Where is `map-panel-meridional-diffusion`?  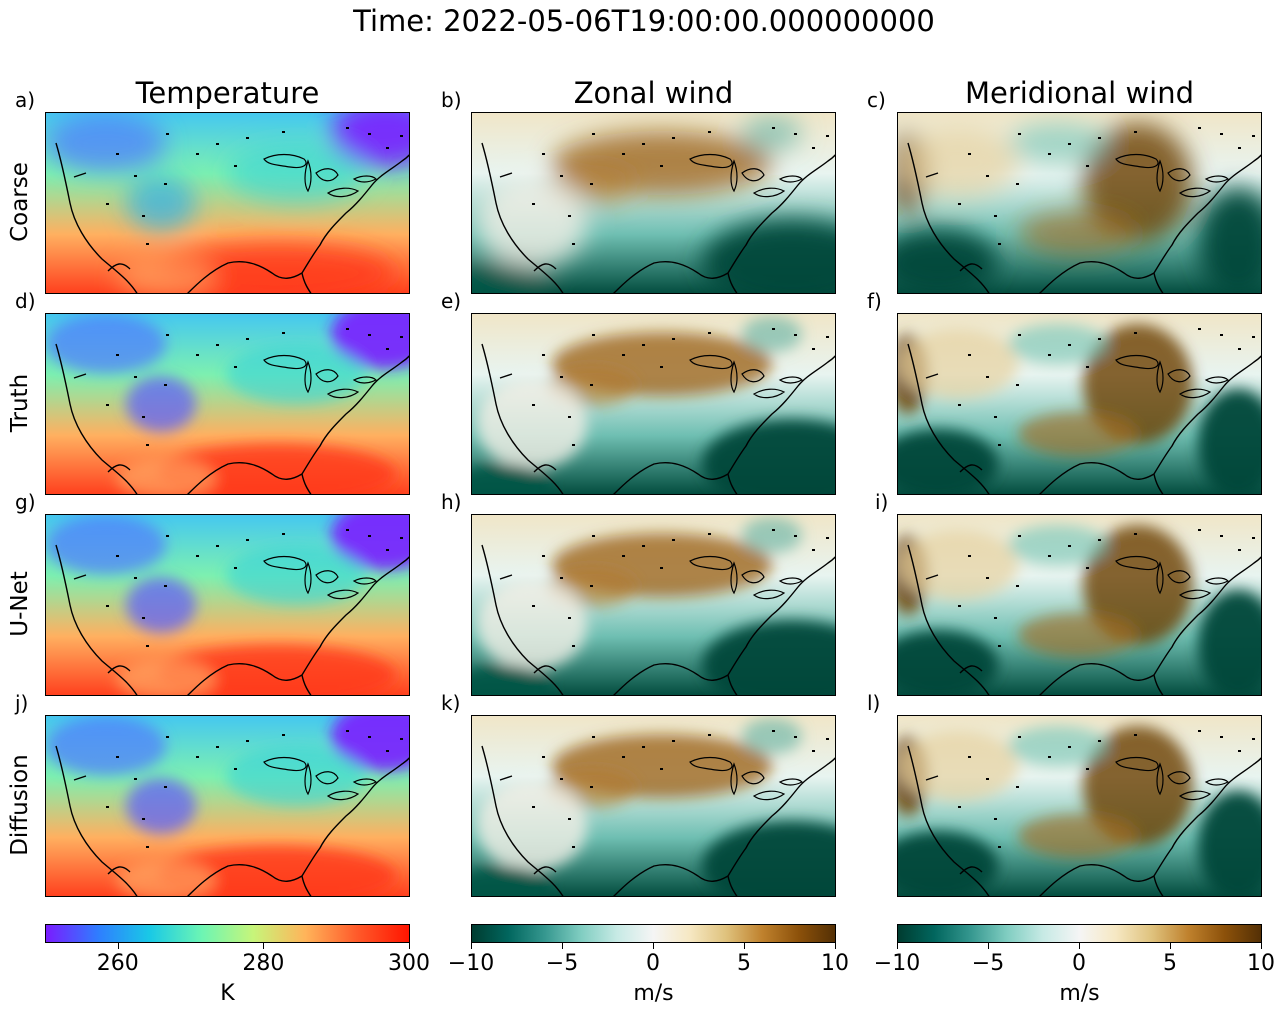
map-panel-meridional-diffusion is located at coordinates (1079, 806).